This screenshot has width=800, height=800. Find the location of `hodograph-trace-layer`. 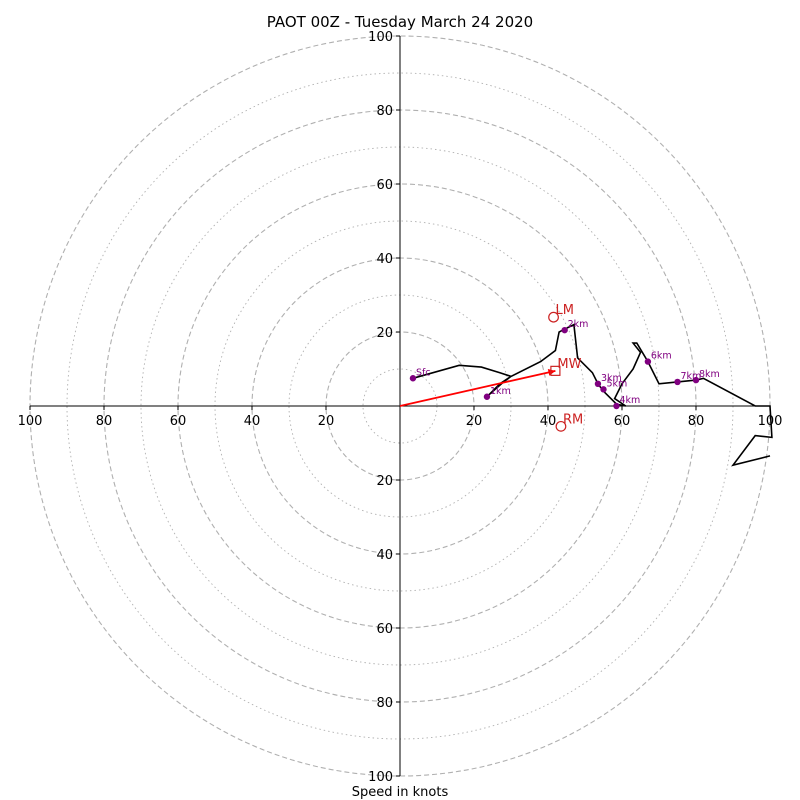

hodograph-trace-layer is located at coordinates (592, 395).